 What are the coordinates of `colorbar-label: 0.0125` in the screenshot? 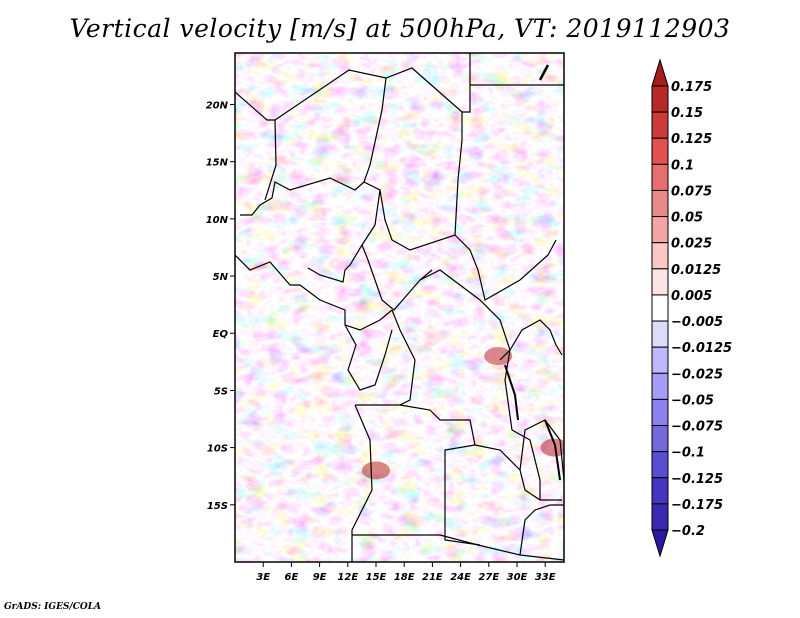 It's located at (696, 270).